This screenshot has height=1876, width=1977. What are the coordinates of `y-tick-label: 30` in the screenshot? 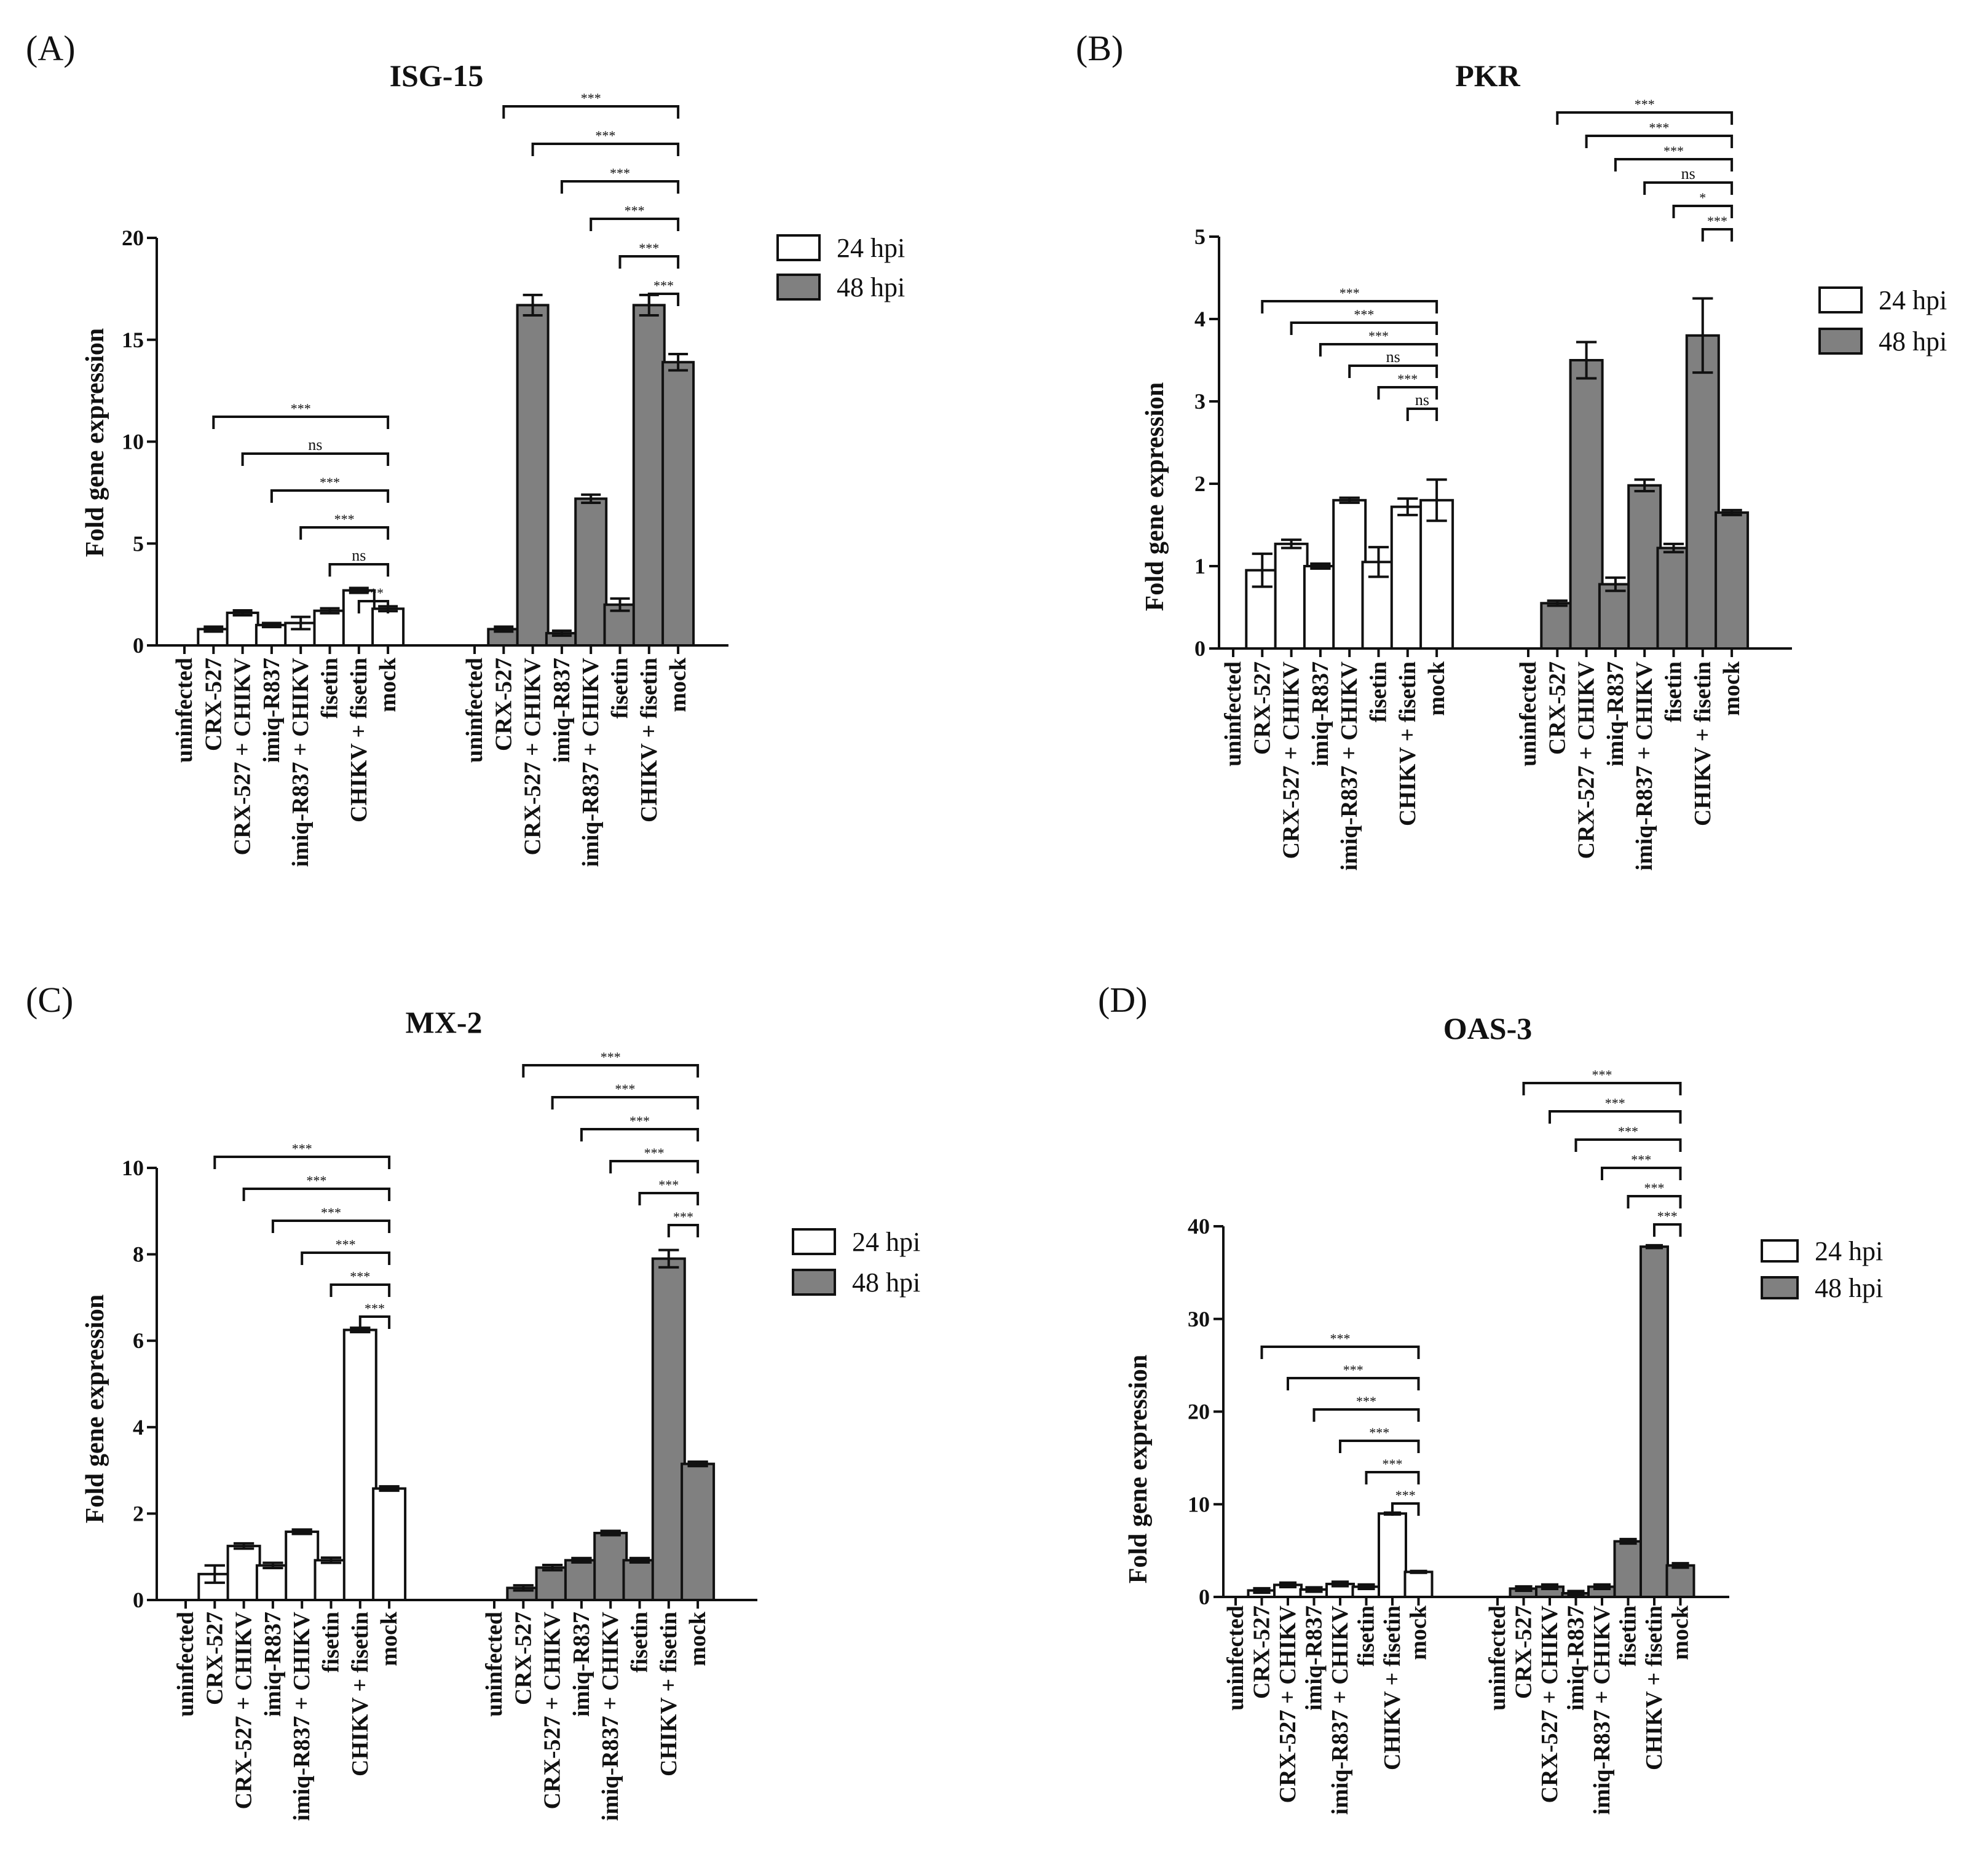 It's located at (1199, 1319).